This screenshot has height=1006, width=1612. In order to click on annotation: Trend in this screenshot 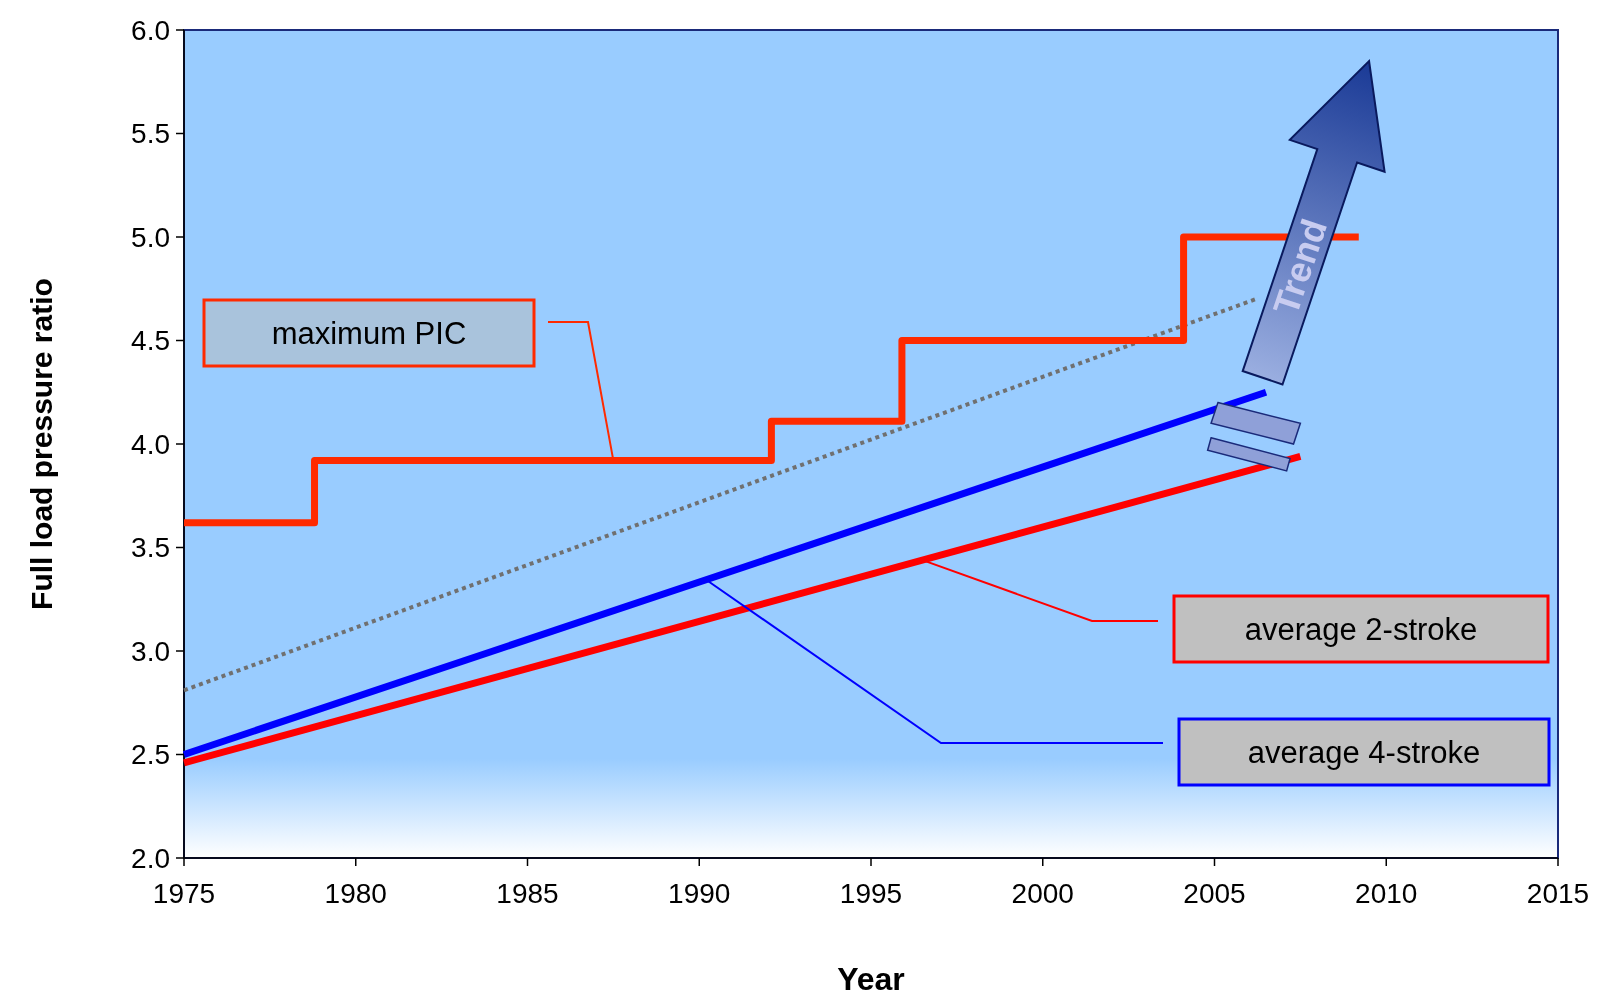, I will do `click(1300, 266)`.